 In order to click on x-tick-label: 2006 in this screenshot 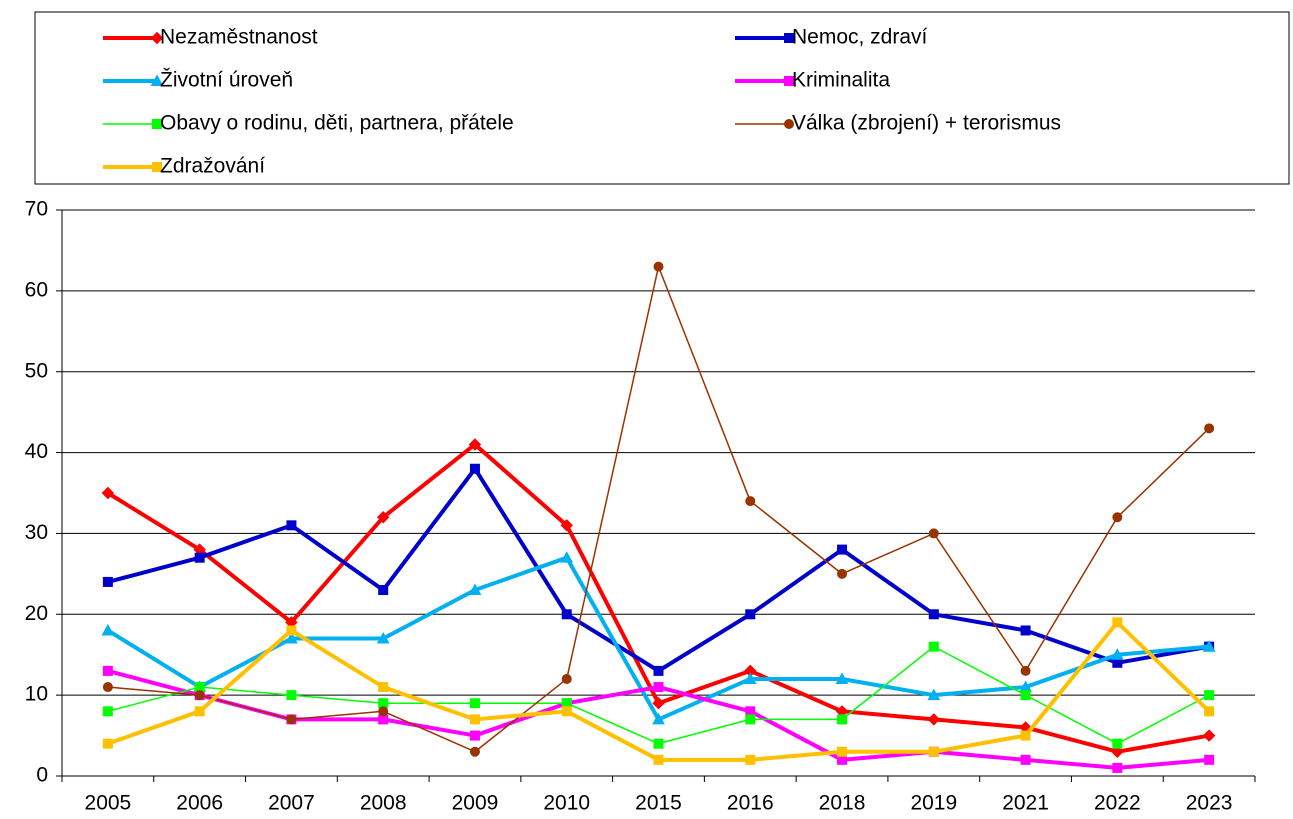, I will do `click(199, 803)`.